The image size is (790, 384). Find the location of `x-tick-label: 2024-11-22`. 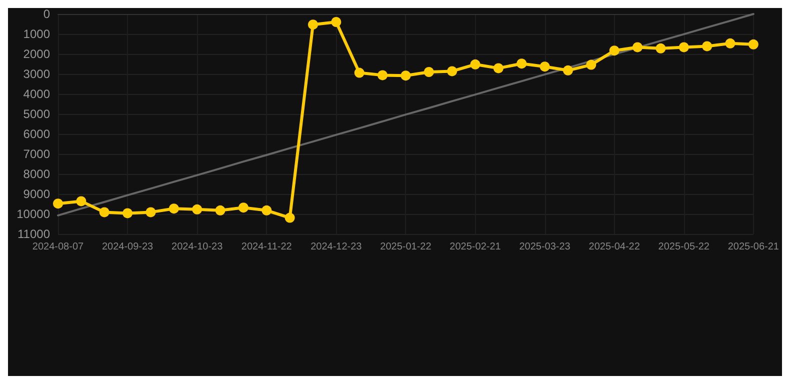

x-tick-label: 2024-11-22 is located at coordinates (266, 247).